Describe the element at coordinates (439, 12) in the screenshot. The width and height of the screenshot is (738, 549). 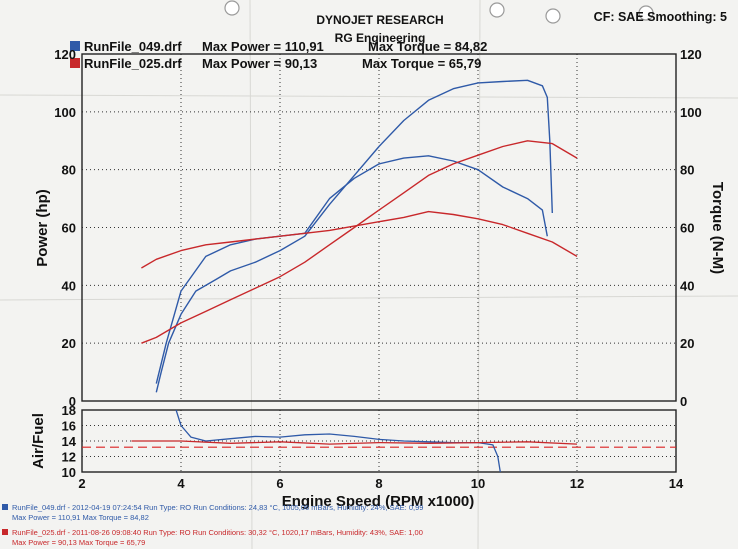
I see `binder-holes` at that location.